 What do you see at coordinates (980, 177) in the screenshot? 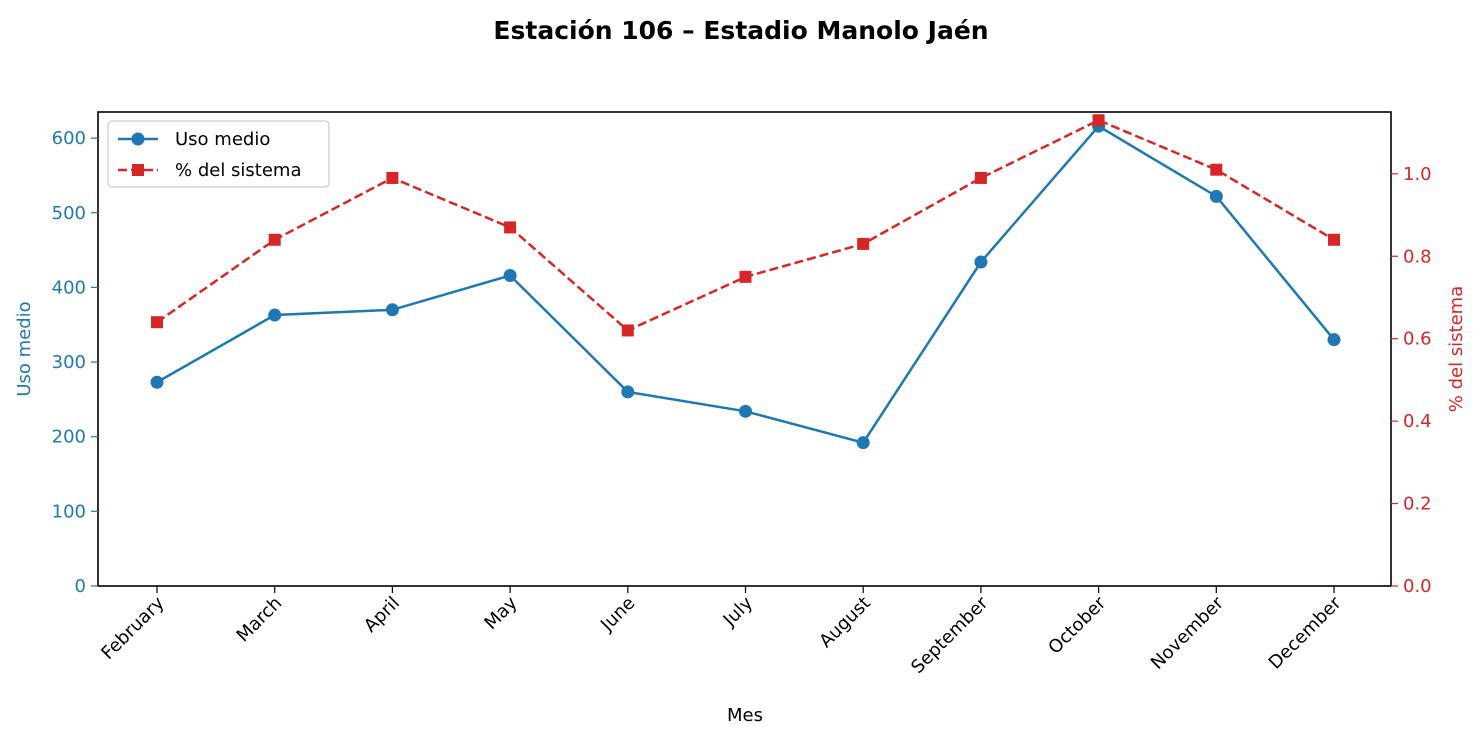
I see `point-pct-sistema-september` at bounding box center [980, 177].